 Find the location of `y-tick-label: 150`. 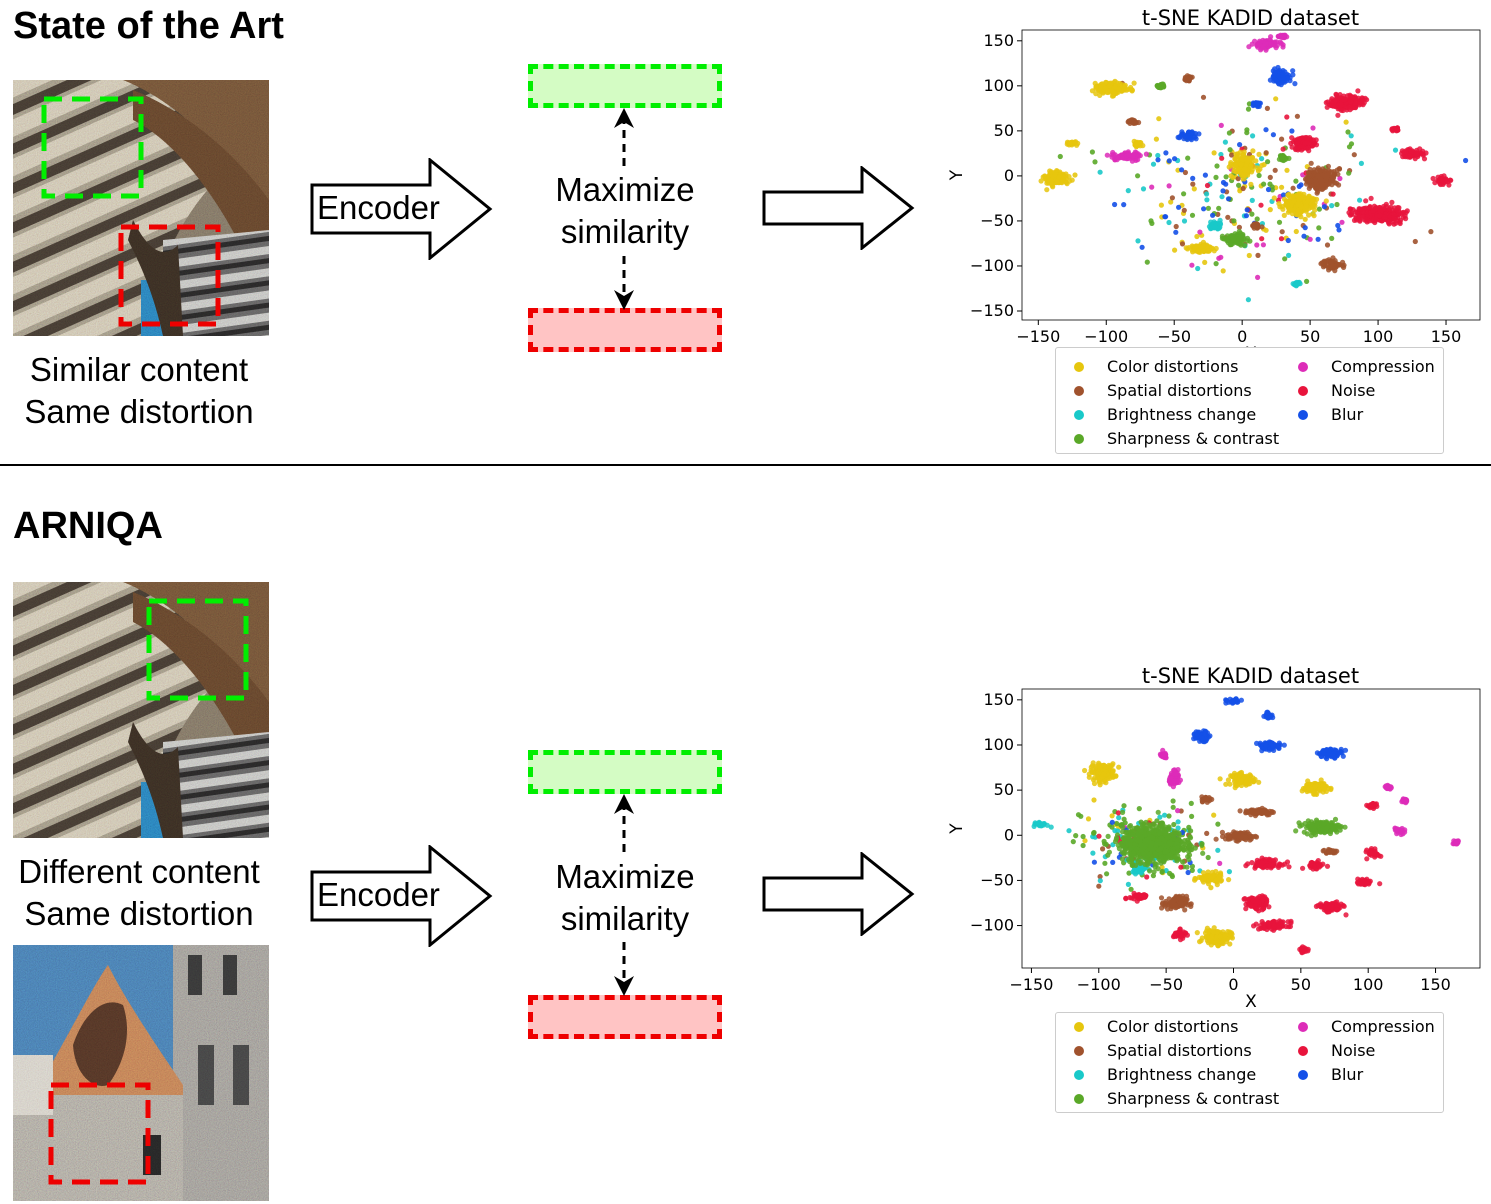

y-tick-label: 150 is located at coordinates (998, 40).